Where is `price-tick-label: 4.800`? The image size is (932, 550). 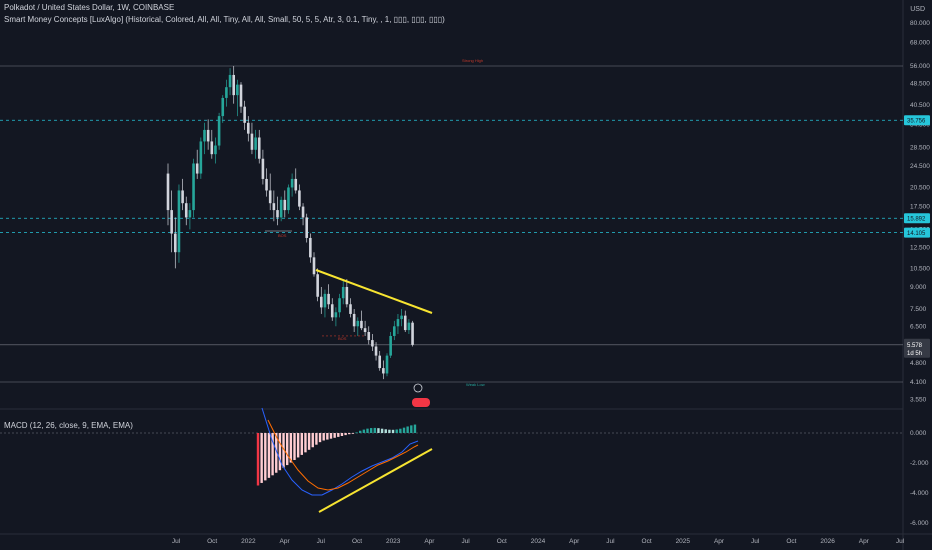
price-tick-label: 4.800 is located at coordinates (918, 363).